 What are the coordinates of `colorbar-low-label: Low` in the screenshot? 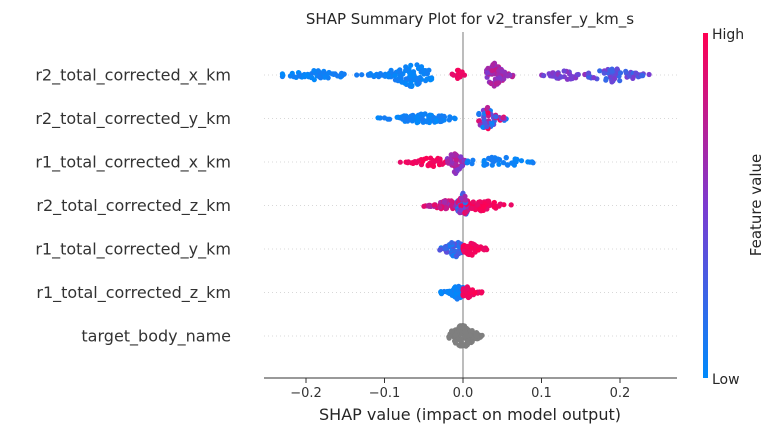 It's located at (726, 380).